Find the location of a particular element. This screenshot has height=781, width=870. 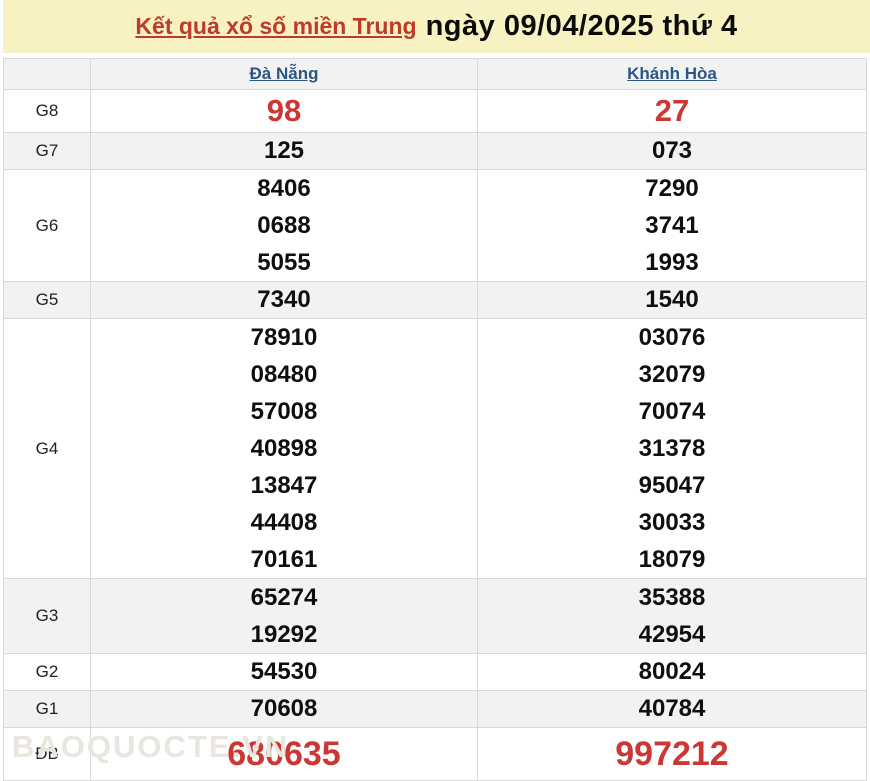

prize-number: 03076 is located at coordinates (672, 337).